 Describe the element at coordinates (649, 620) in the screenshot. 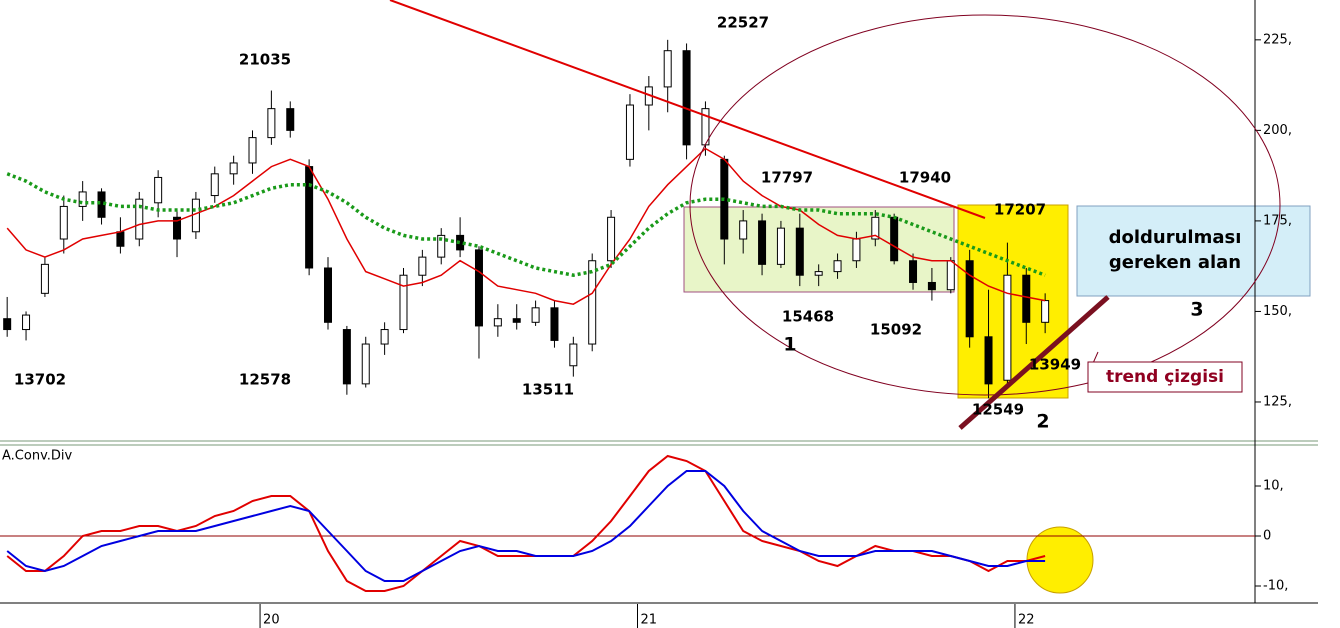

I see `x-tick-label: 21` at that location.